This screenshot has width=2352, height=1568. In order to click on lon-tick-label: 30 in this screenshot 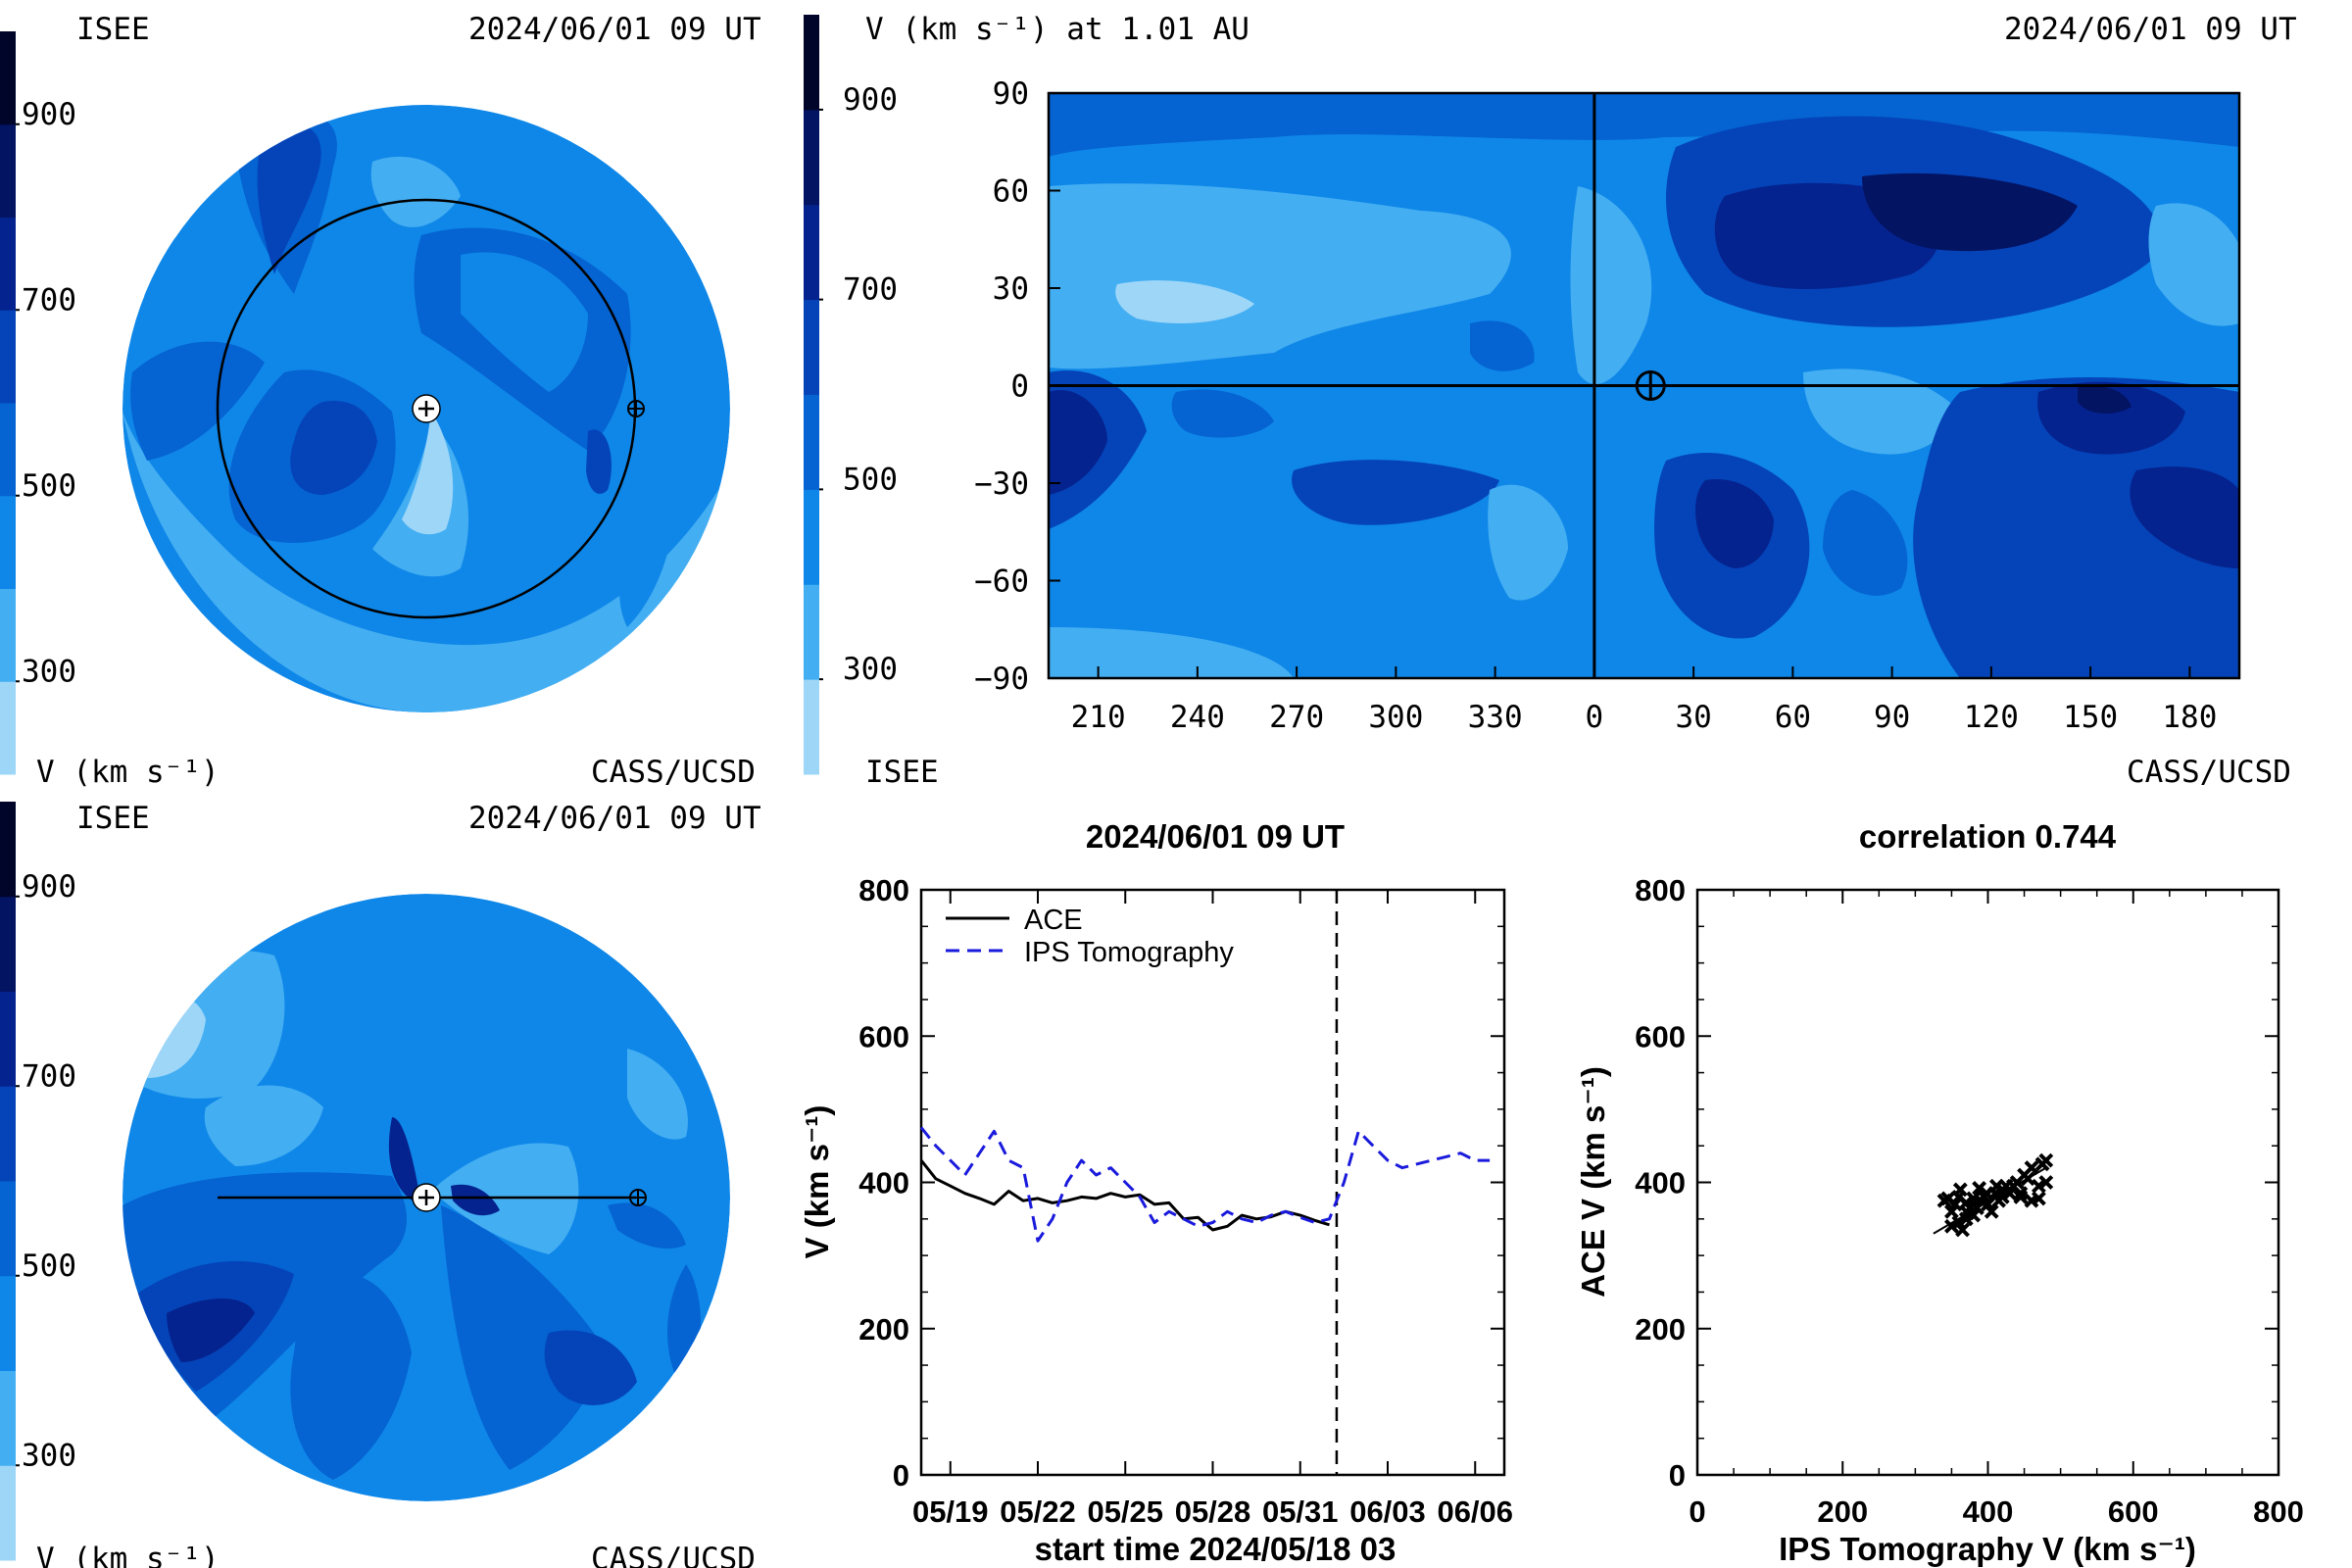, I will do `click(1693, 717)`.